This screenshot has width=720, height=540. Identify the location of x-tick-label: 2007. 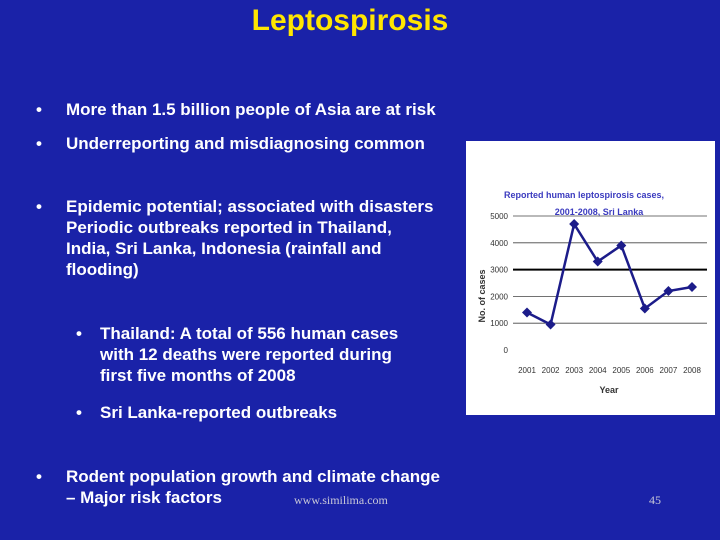
(669, 370).